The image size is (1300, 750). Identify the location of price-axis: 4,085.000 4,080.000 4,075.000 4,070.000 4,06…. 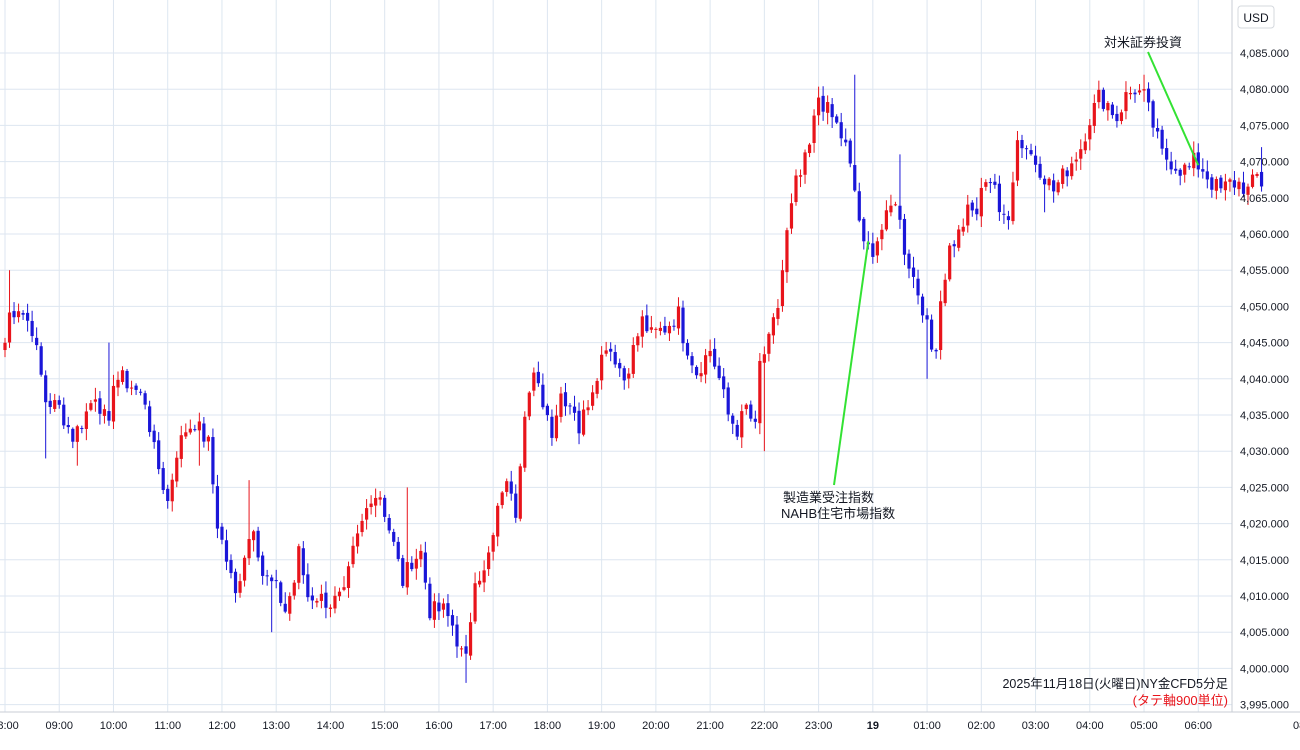
(1264, 380).